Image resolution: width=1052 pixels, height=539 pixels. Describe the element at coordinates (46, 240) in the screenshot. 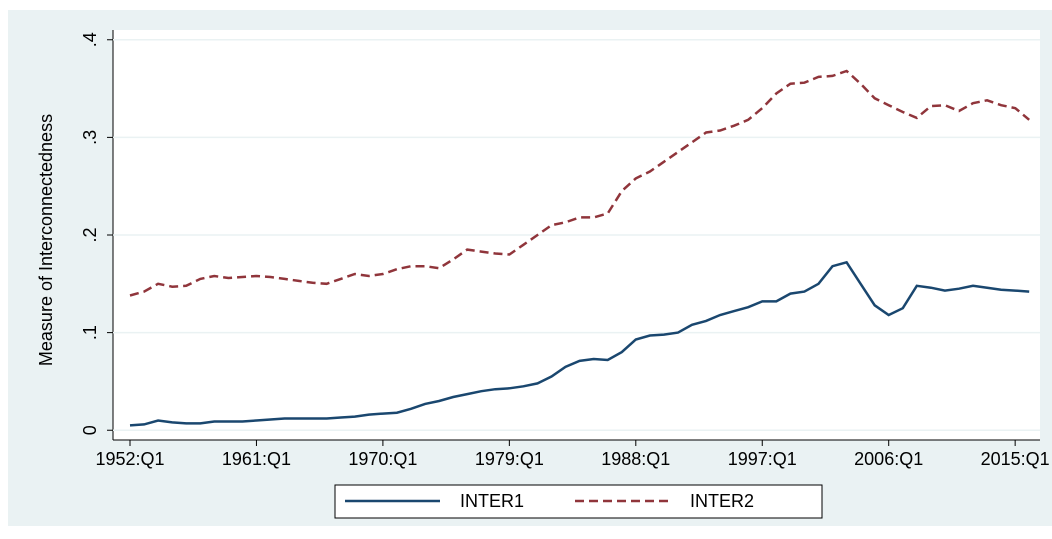

I see `y-axis-title: Measure of Interconnectedness` at that location.